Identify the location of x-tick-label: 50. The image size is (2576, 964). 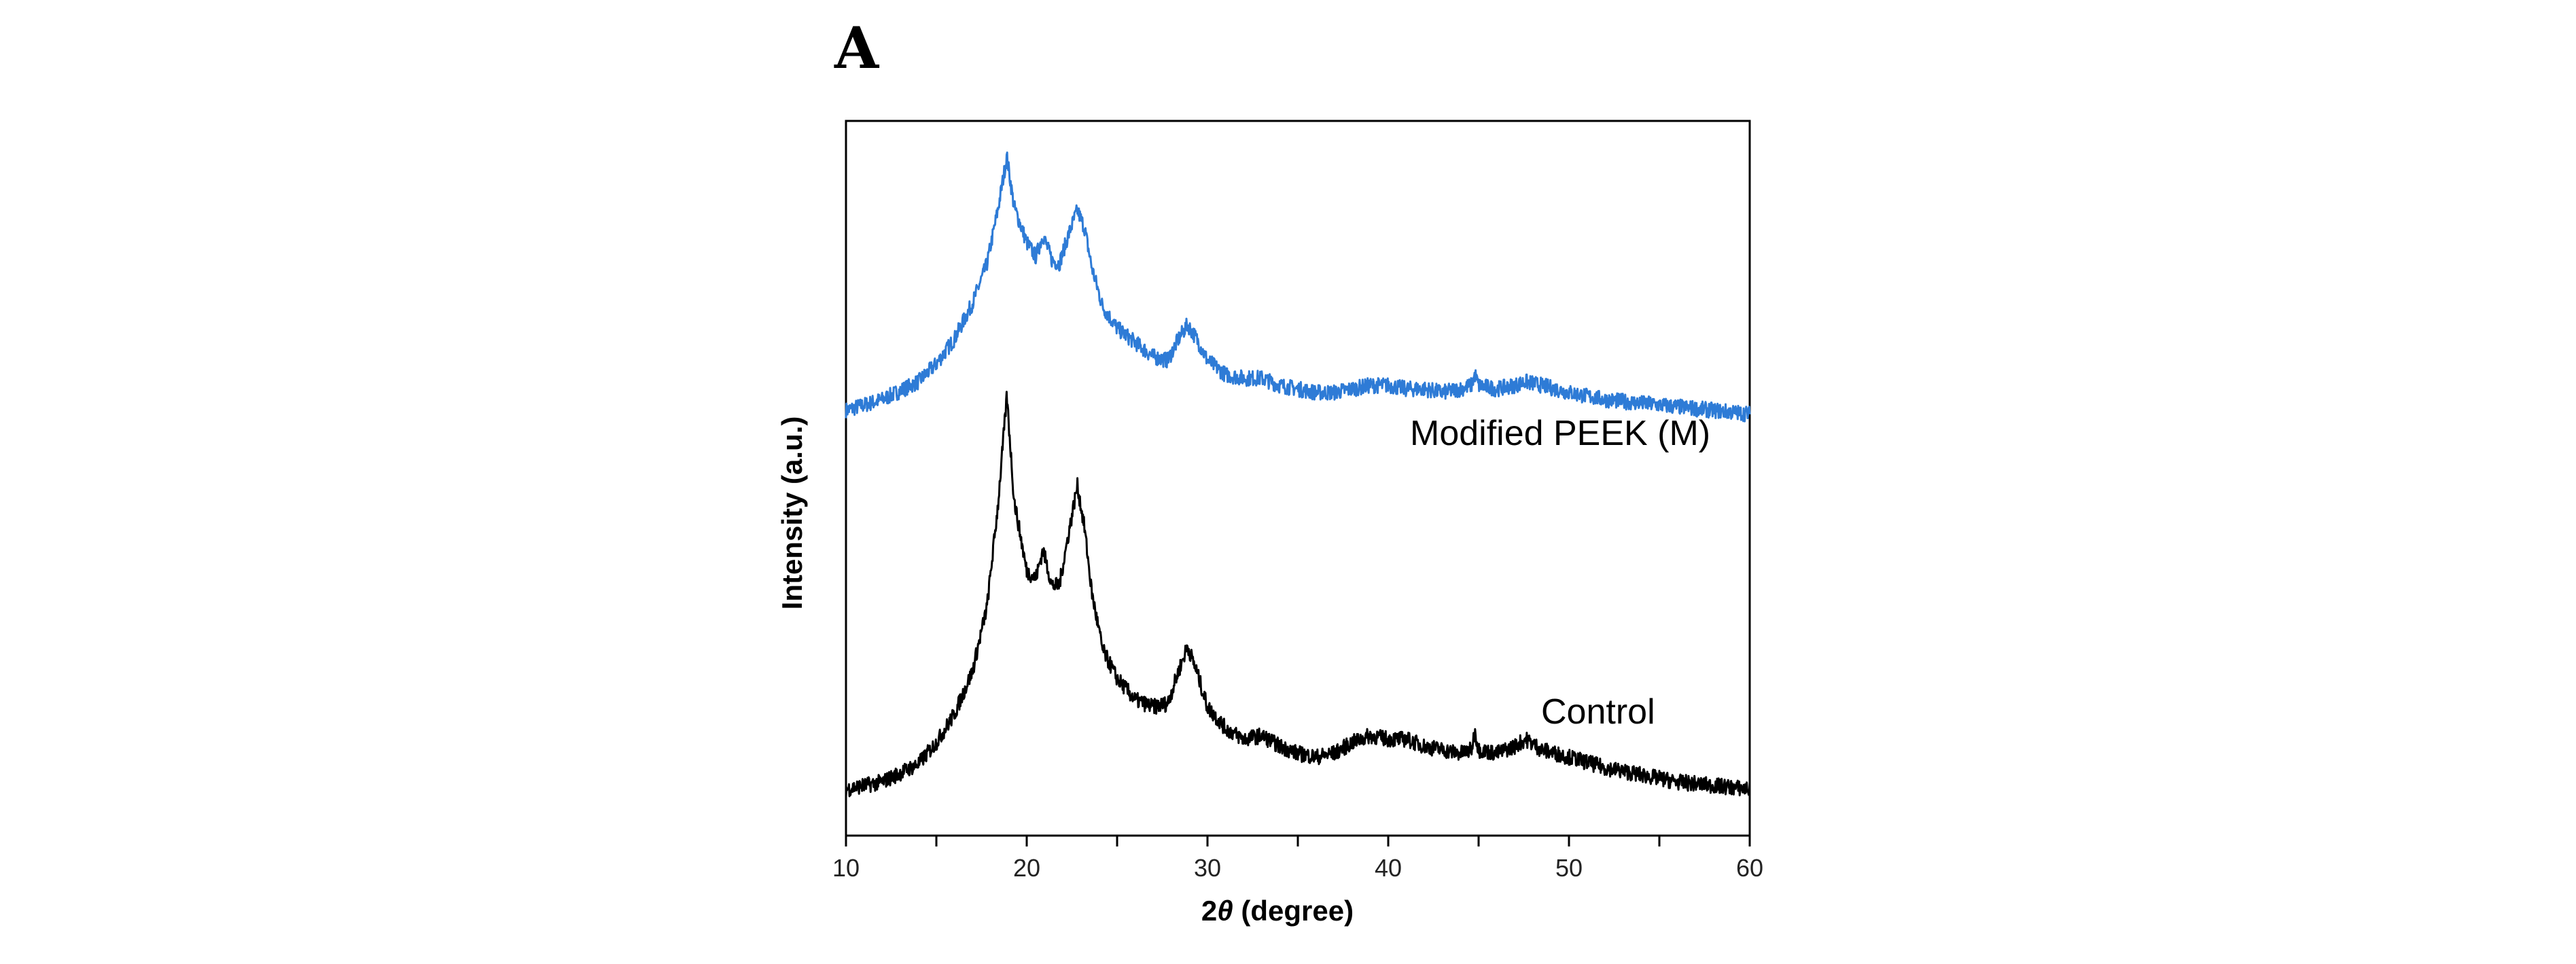
(1569, 868).